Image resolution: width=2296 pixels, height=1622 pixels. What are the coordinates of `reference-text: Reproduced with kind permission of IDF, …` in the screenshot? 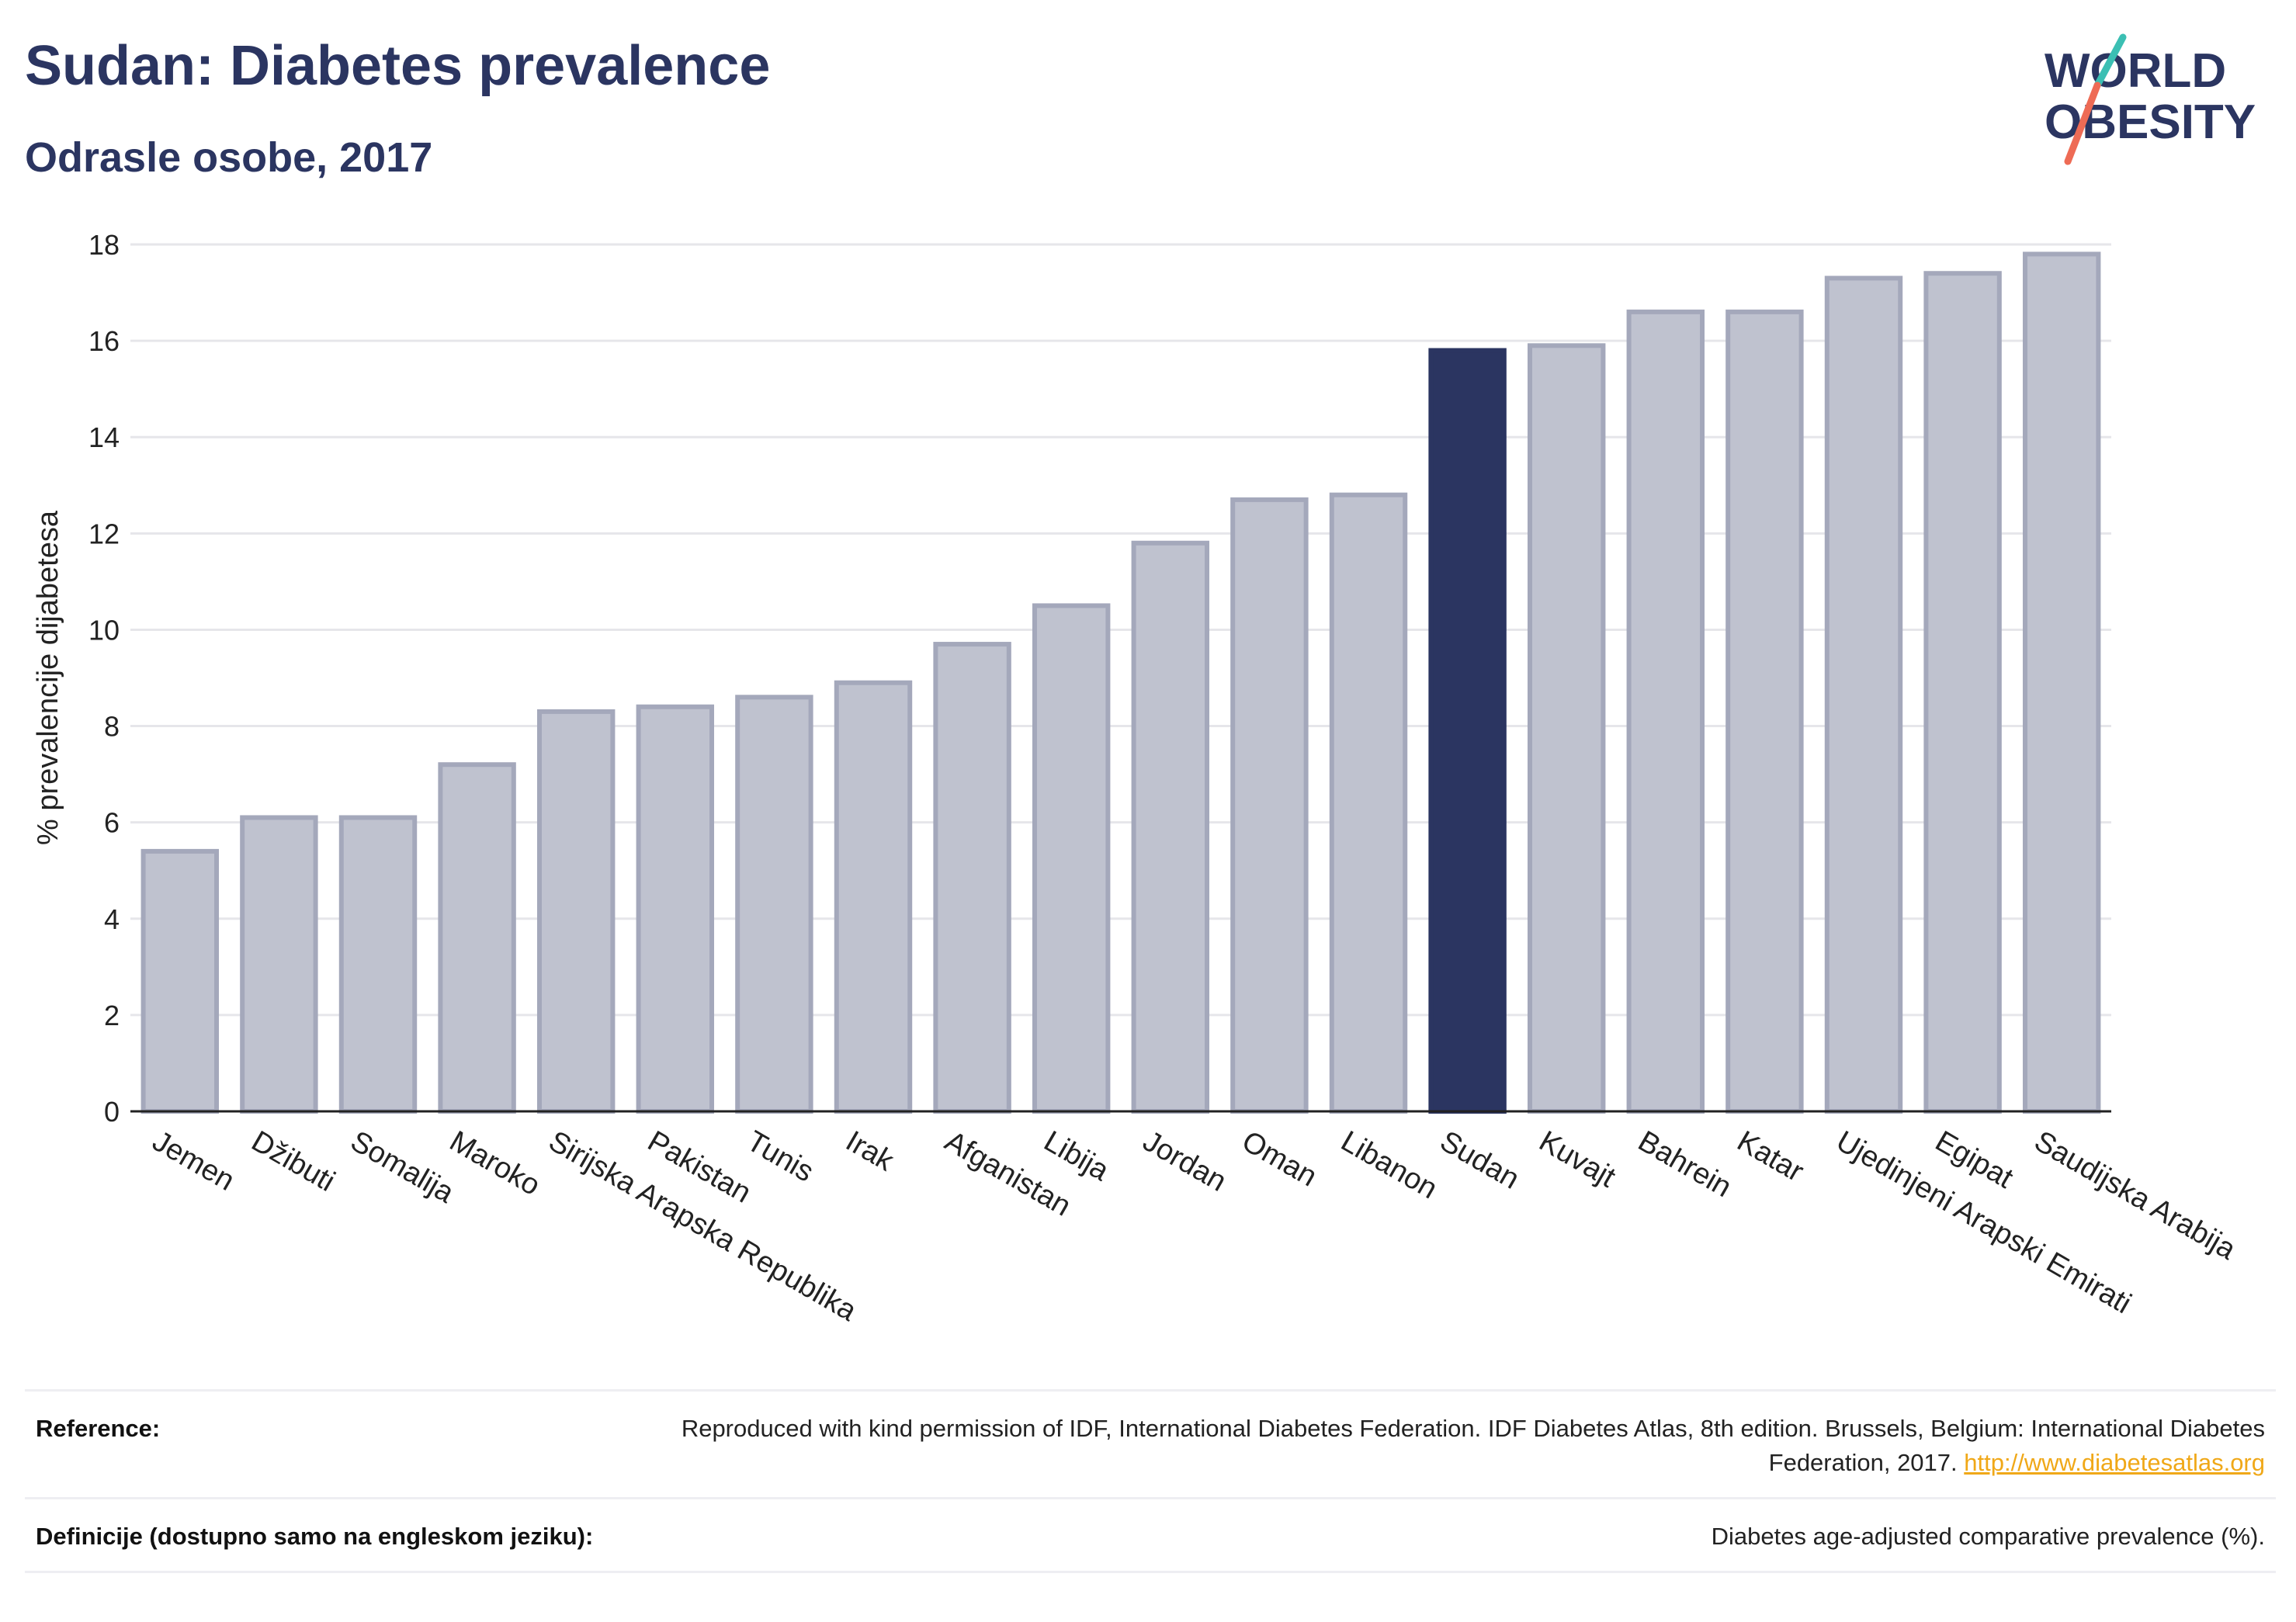 It's located at (1469, 1446).